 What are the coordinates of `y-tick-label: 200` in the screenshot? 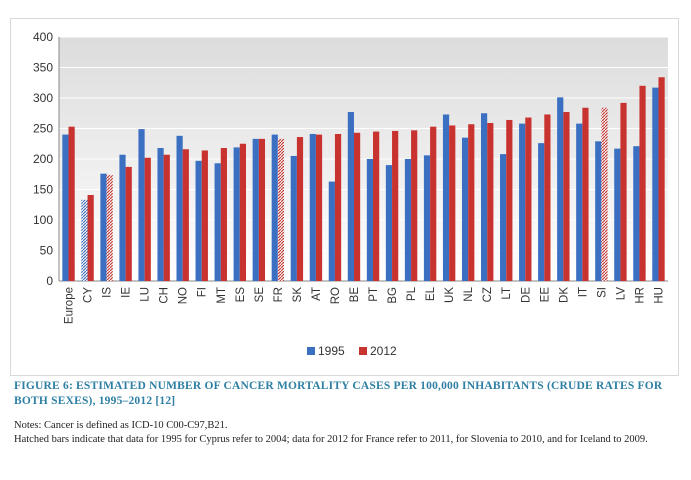 It's located at (43, 159).